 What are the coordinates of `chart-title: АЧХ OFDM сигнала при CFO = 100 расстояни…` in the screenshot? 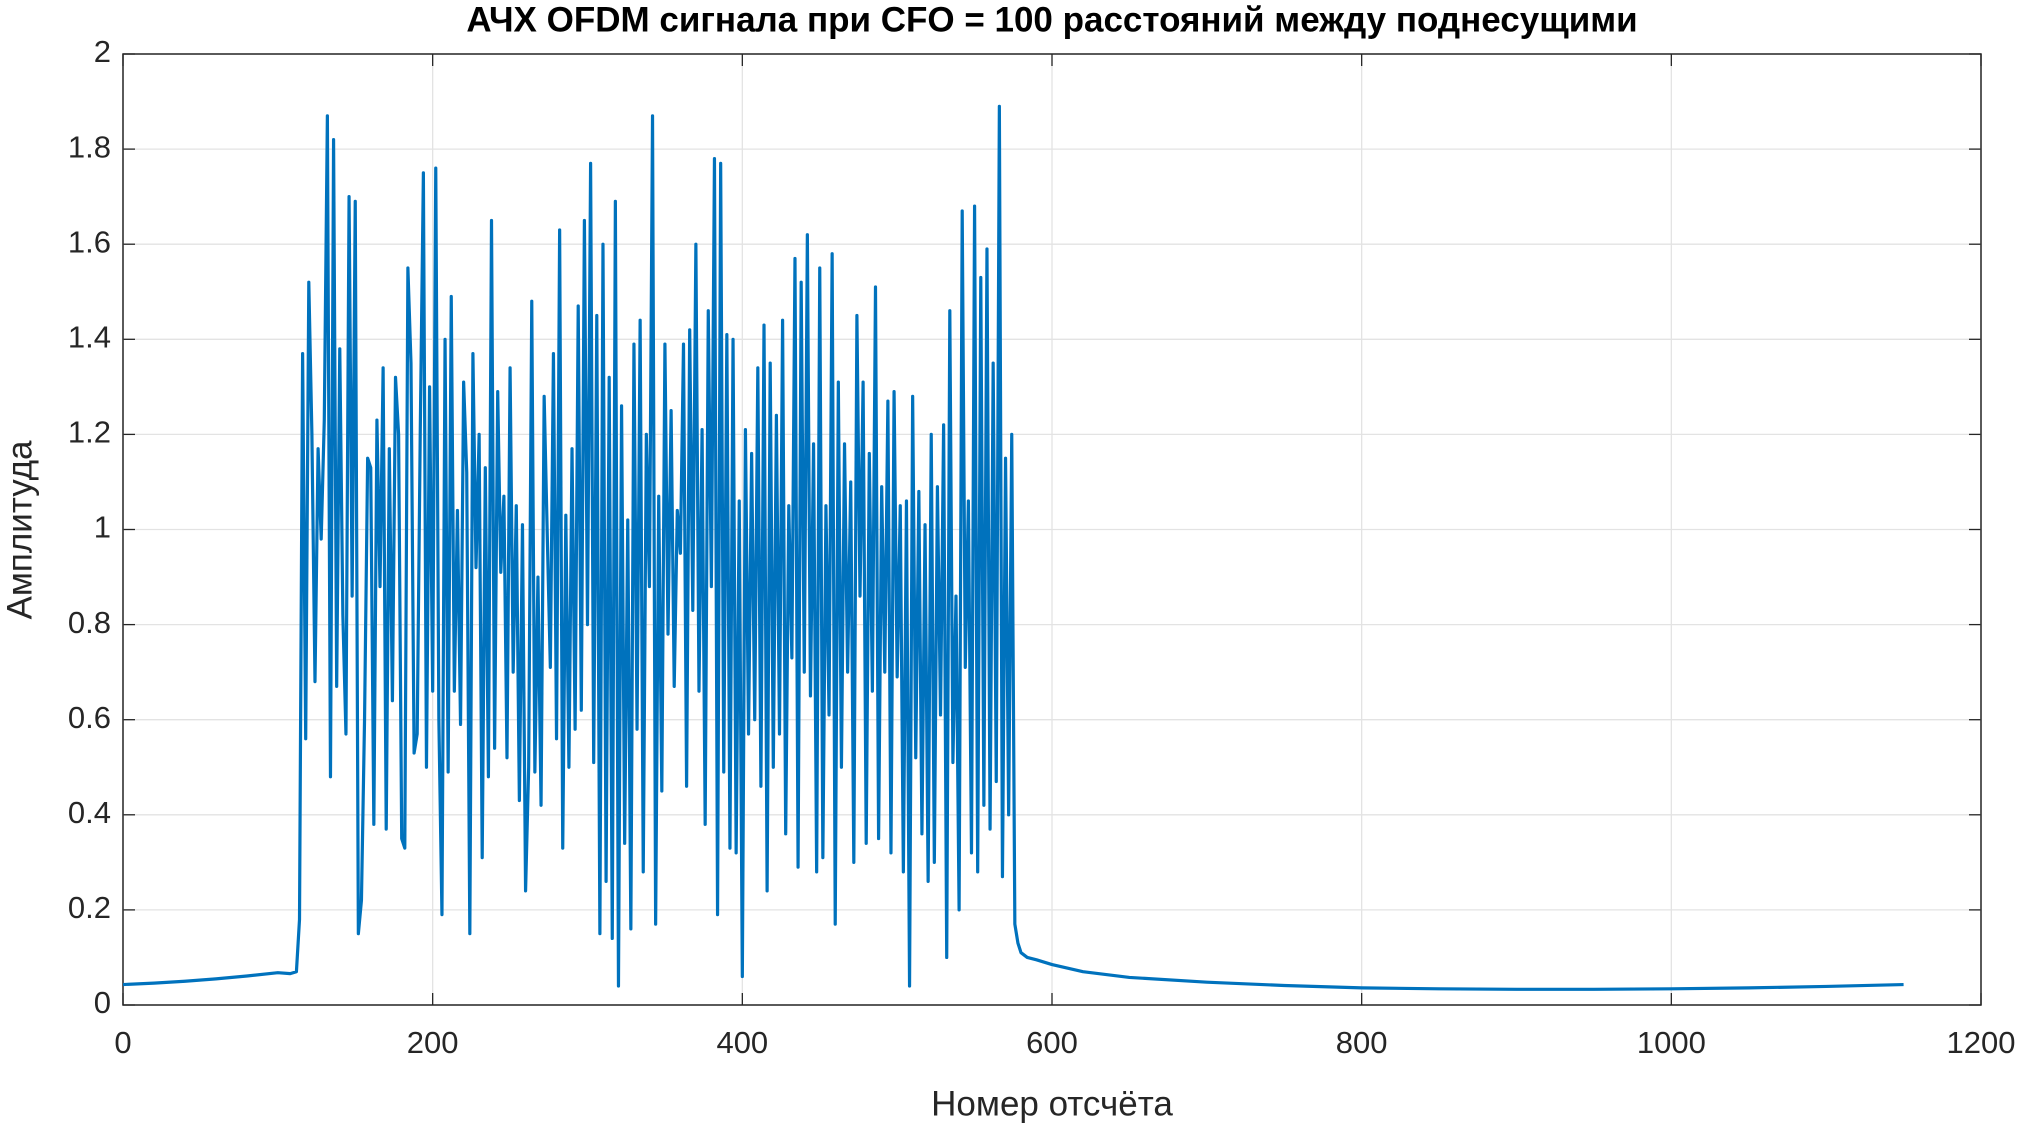 It's located at (1051, 19).